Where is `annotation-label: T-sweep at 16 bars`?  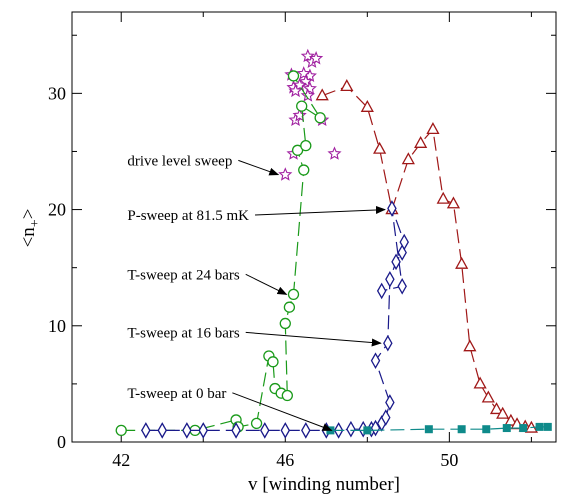 annotation-label: T-sweep at 16 bars is located at coordinates (183, 333).